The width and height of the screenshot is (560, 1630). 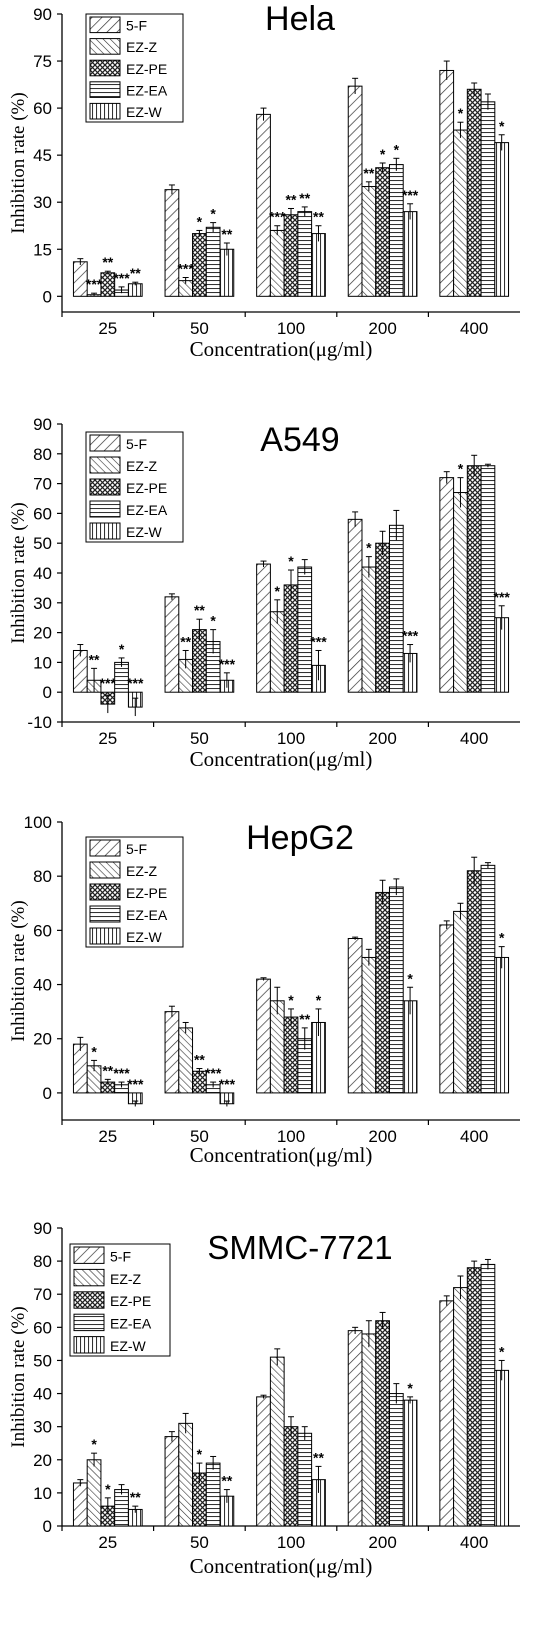 I want to click on panel-title: HepG2, so click(x=300, y=838).